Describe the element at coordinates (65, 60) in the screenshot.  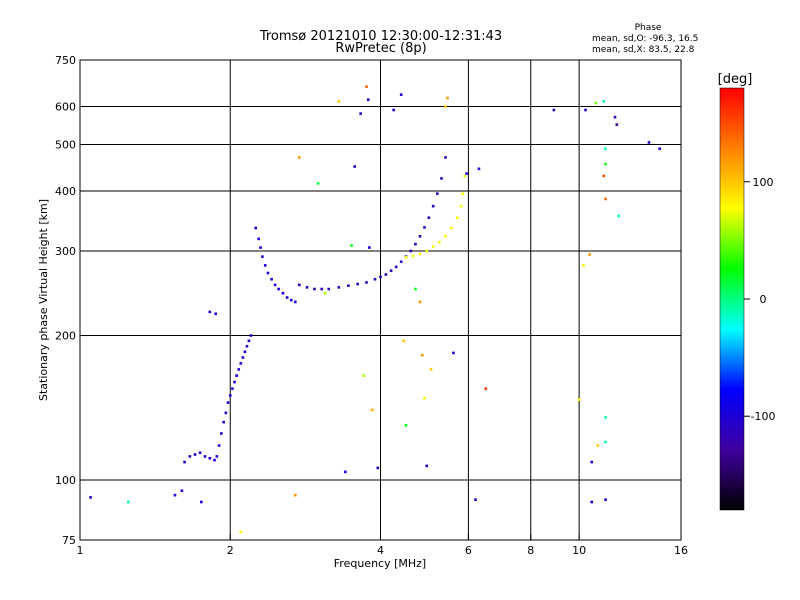
I see `y-tick-label: 750` at that location.